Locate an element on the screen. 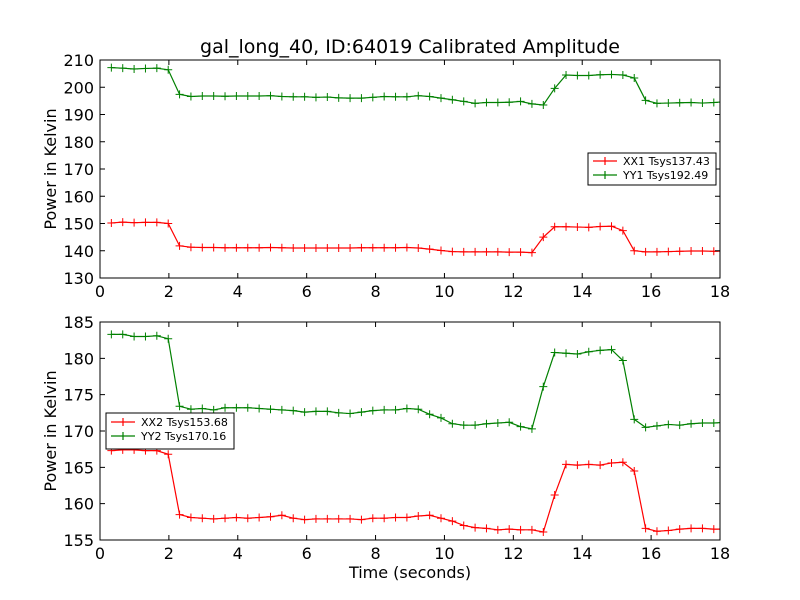 Image resolution: width=800 pixels, height=600 pixels. legend-label: XX2 Tsys153.68 is located at coordinates (184, 422).